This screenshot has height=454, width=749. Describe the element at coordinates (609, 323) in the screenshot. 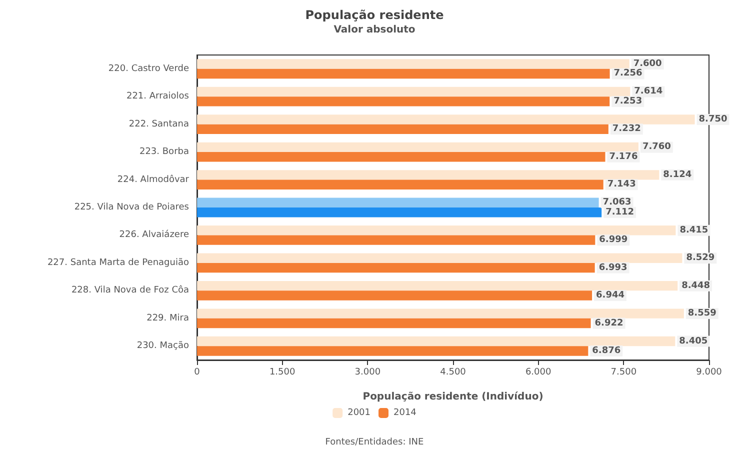

I see `data-label: 6.922` at that location.